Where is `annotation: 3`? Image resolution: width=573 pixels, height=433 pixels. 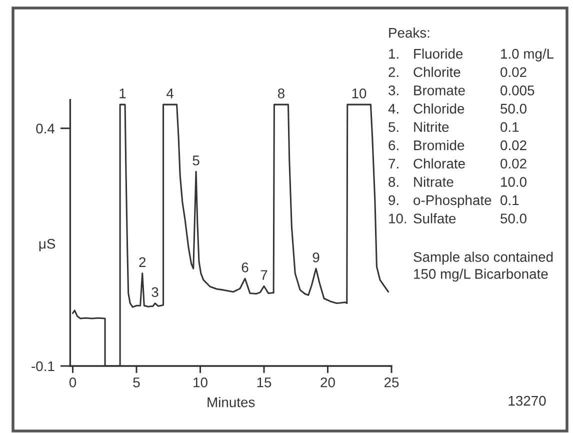 annotation: 3 is located at coordinates (155, 292).